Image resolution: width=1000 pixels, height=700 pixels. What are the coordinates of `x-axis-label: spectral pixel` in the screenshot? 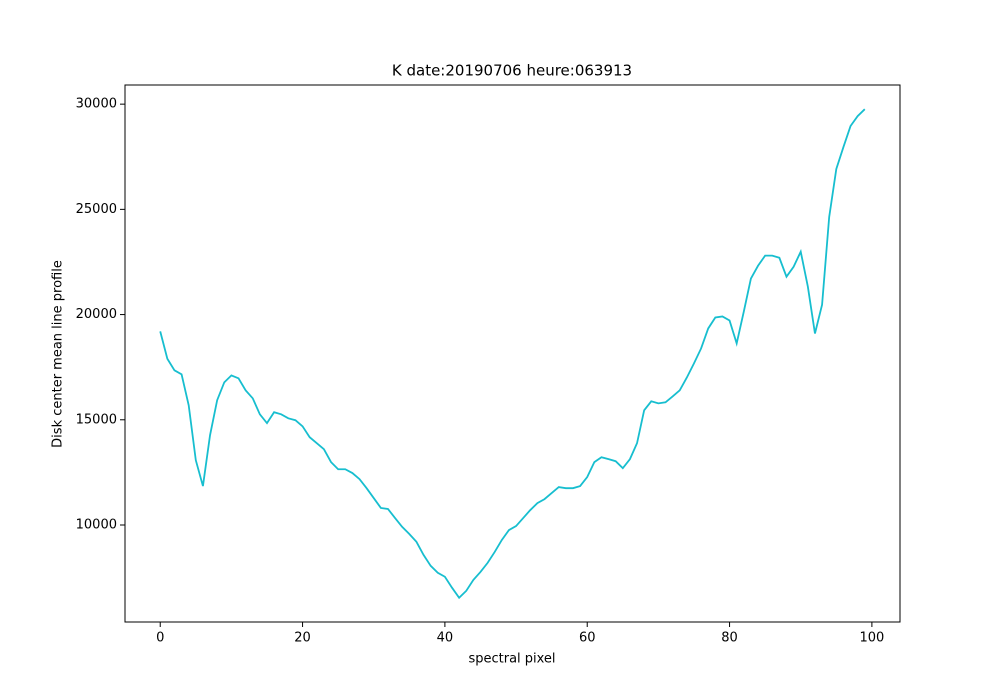 It's located at (511, 659).